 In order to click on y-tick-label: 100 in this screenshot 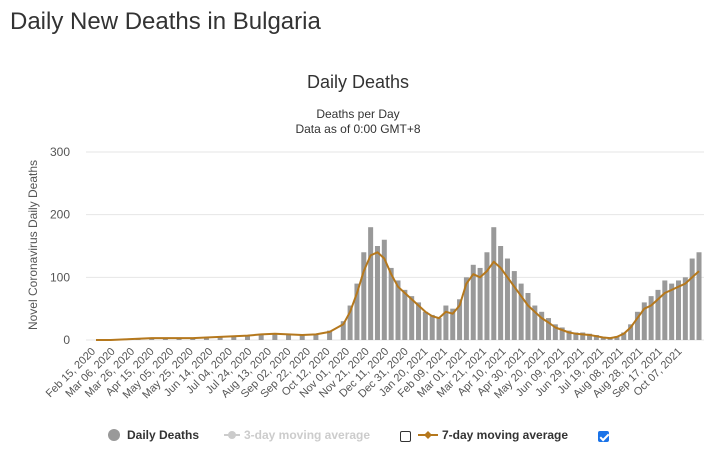, I will do `click(60, 277)`.